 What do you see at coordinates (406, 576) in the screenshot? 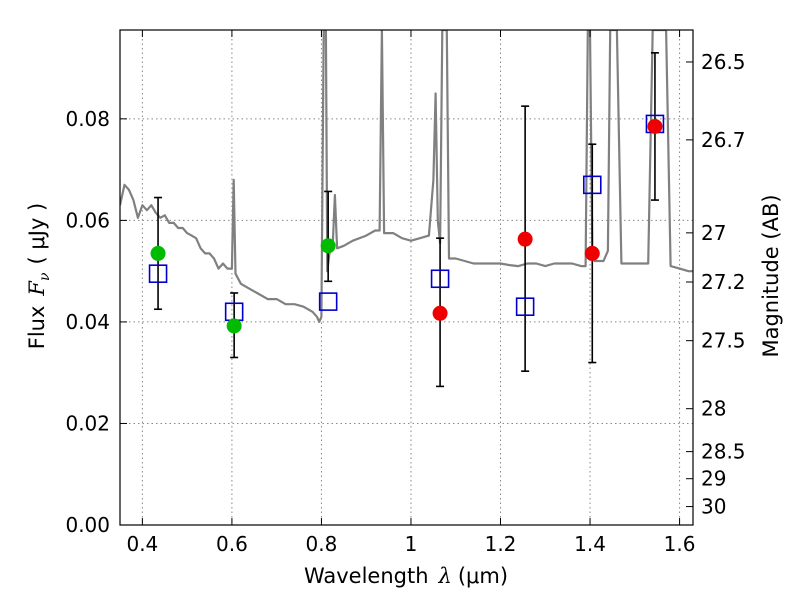
I see `x-axis-label: Wavelength λ (μm)` at bounding box center [406, 576].